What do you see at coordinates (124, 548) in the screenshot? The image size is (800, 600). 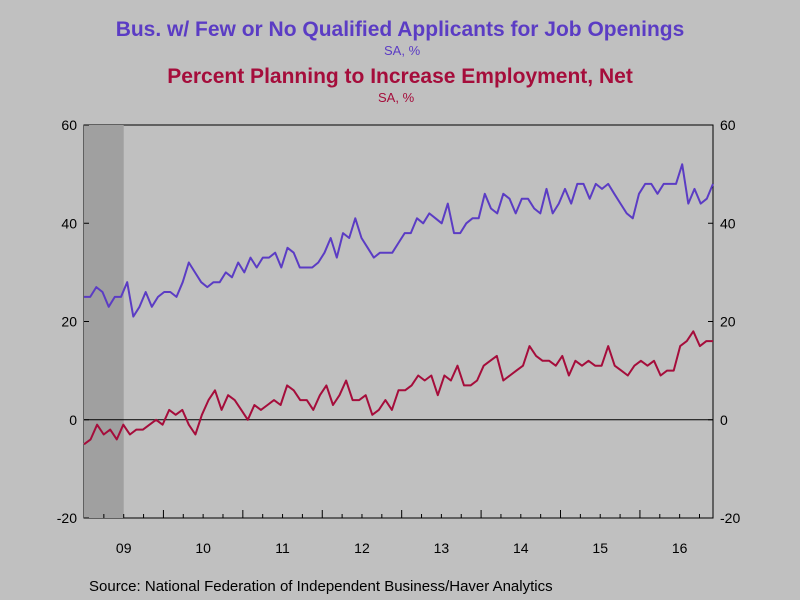 I see `x-tick-label: 09` at bounding box center [124, 548].